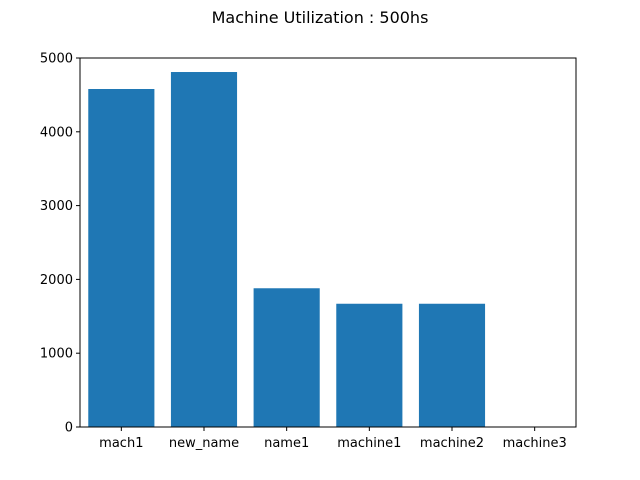 Image resolution: width=640 pixels, height=480 pixels. I want to click on x-tick-label-name1: name1, so click(286, 443).